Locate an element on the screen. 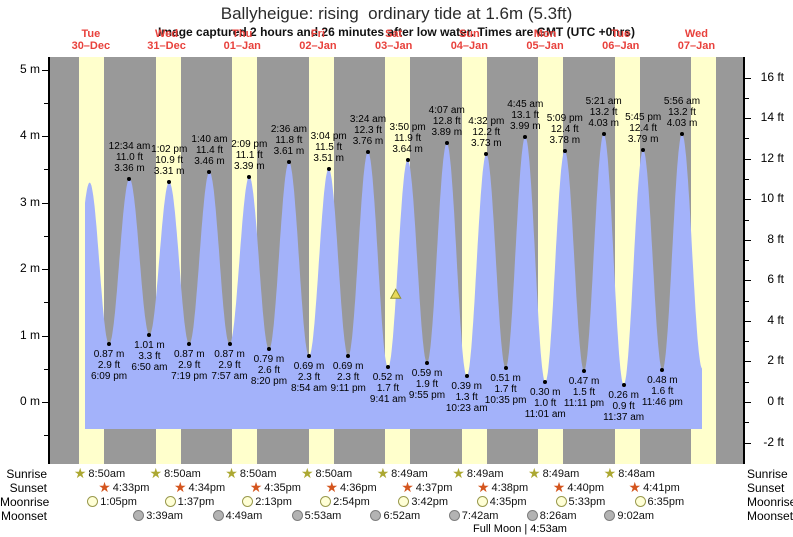  moonset-time: 6:52am is located at coordinates (402, 515).